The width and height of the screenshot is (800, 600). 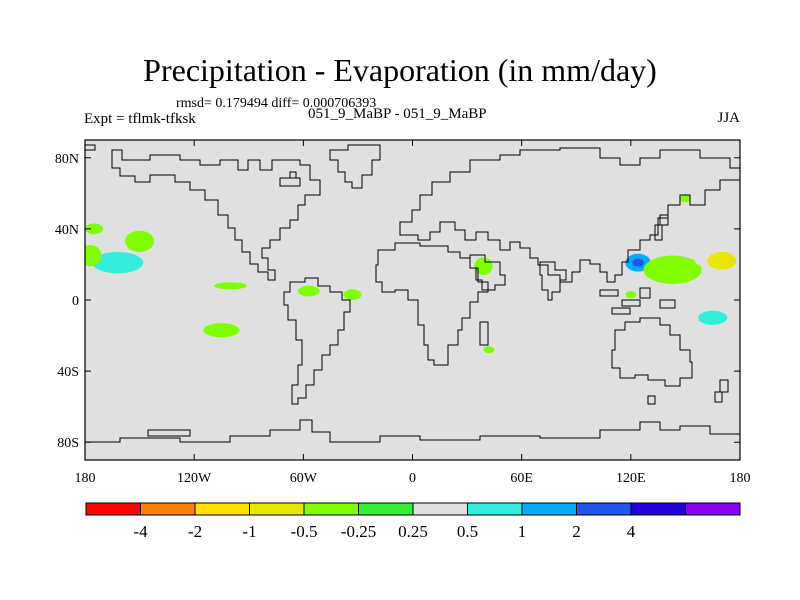 What do you see at coordinates (400, 70) in the screenshot?
I see `chart-title: Precipitation - Evaporation (in mm/day)` at bounding box center [400, 70].